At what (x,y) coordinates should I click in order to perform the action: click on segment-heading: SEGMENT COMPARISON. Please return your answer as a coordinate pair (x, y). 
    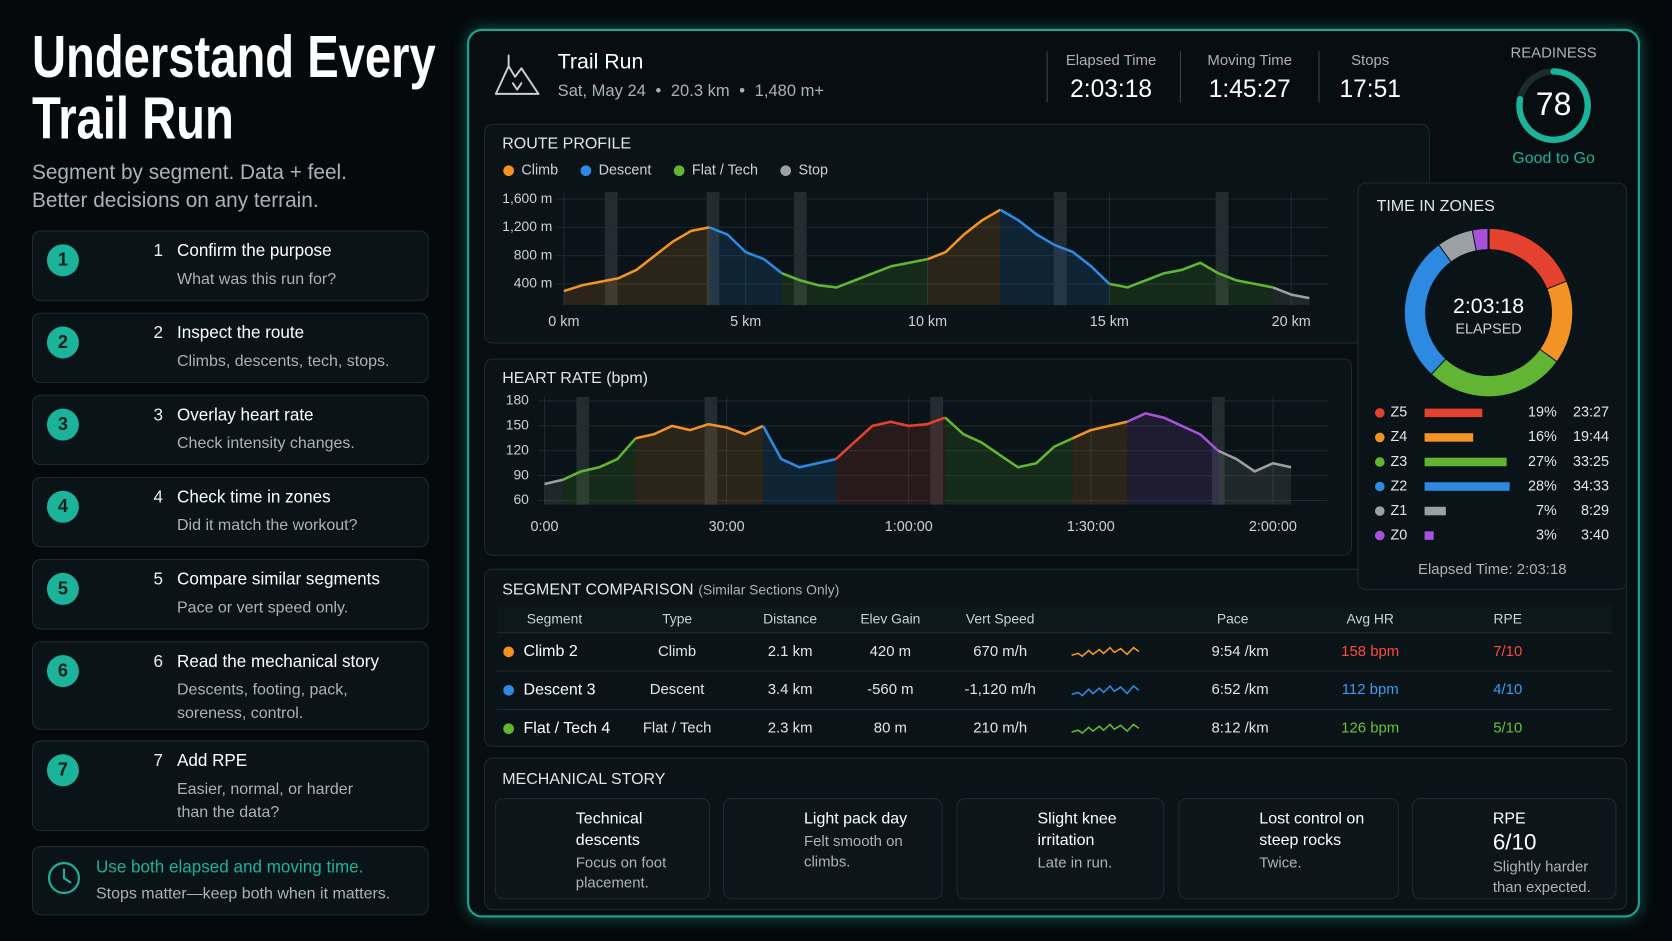
    Looking at the image, I should click on (598, 589).